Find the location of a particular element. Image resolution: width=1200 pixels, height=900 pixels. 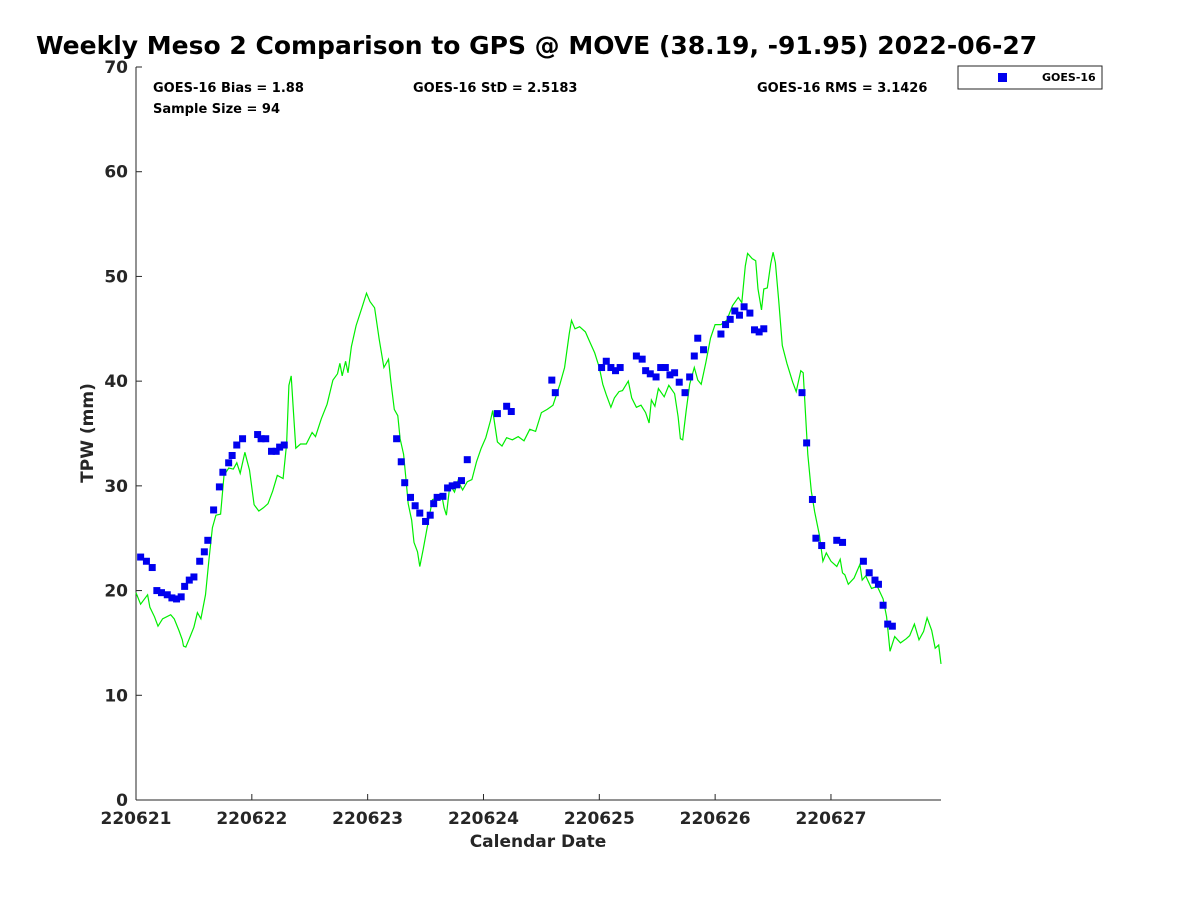

stat-rms: GOES-16 RMS = 3.1426 is located at coordinates (842, 88).